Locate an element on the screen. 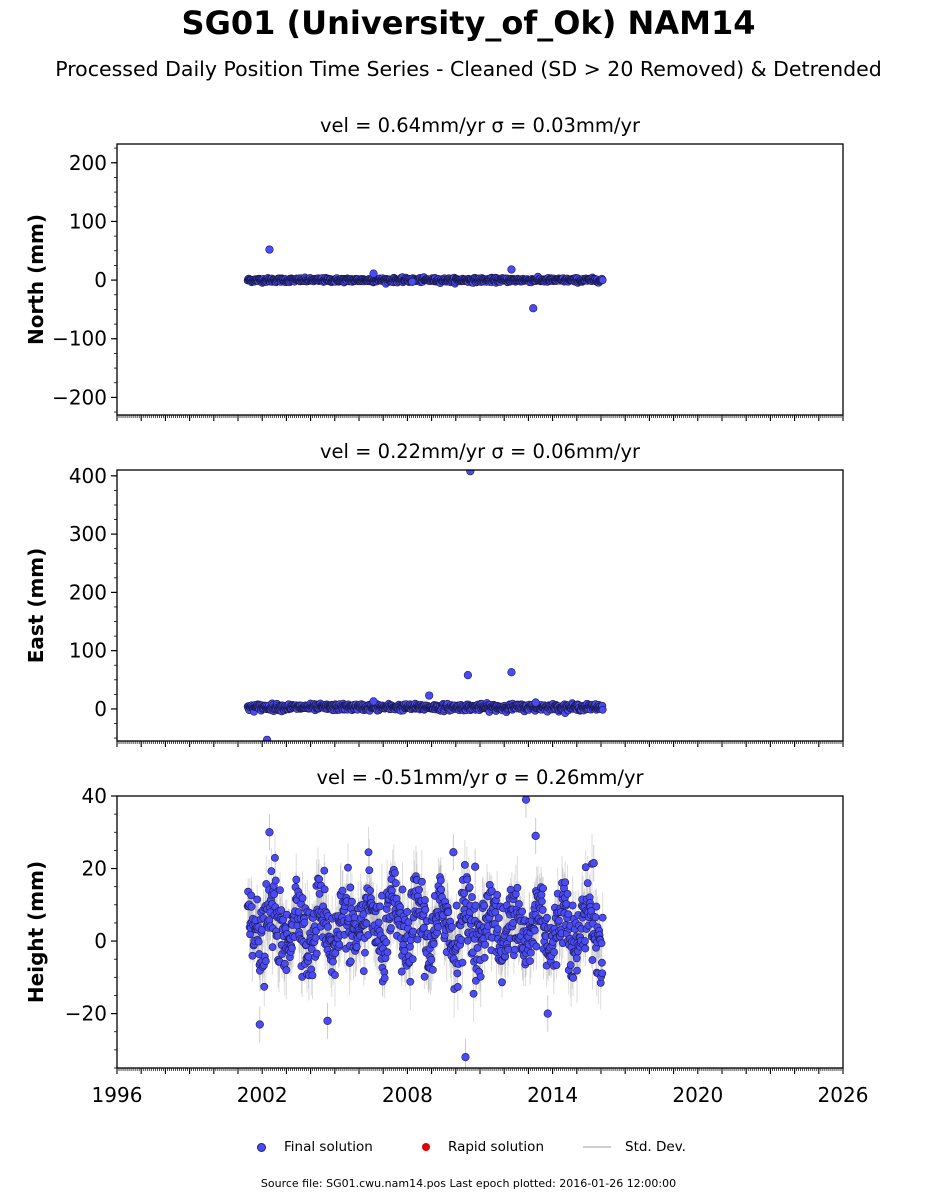 The width and height of the screenshot is (937, 1200). y-axis-label: East (mm) is located at coordinates (36, 606).